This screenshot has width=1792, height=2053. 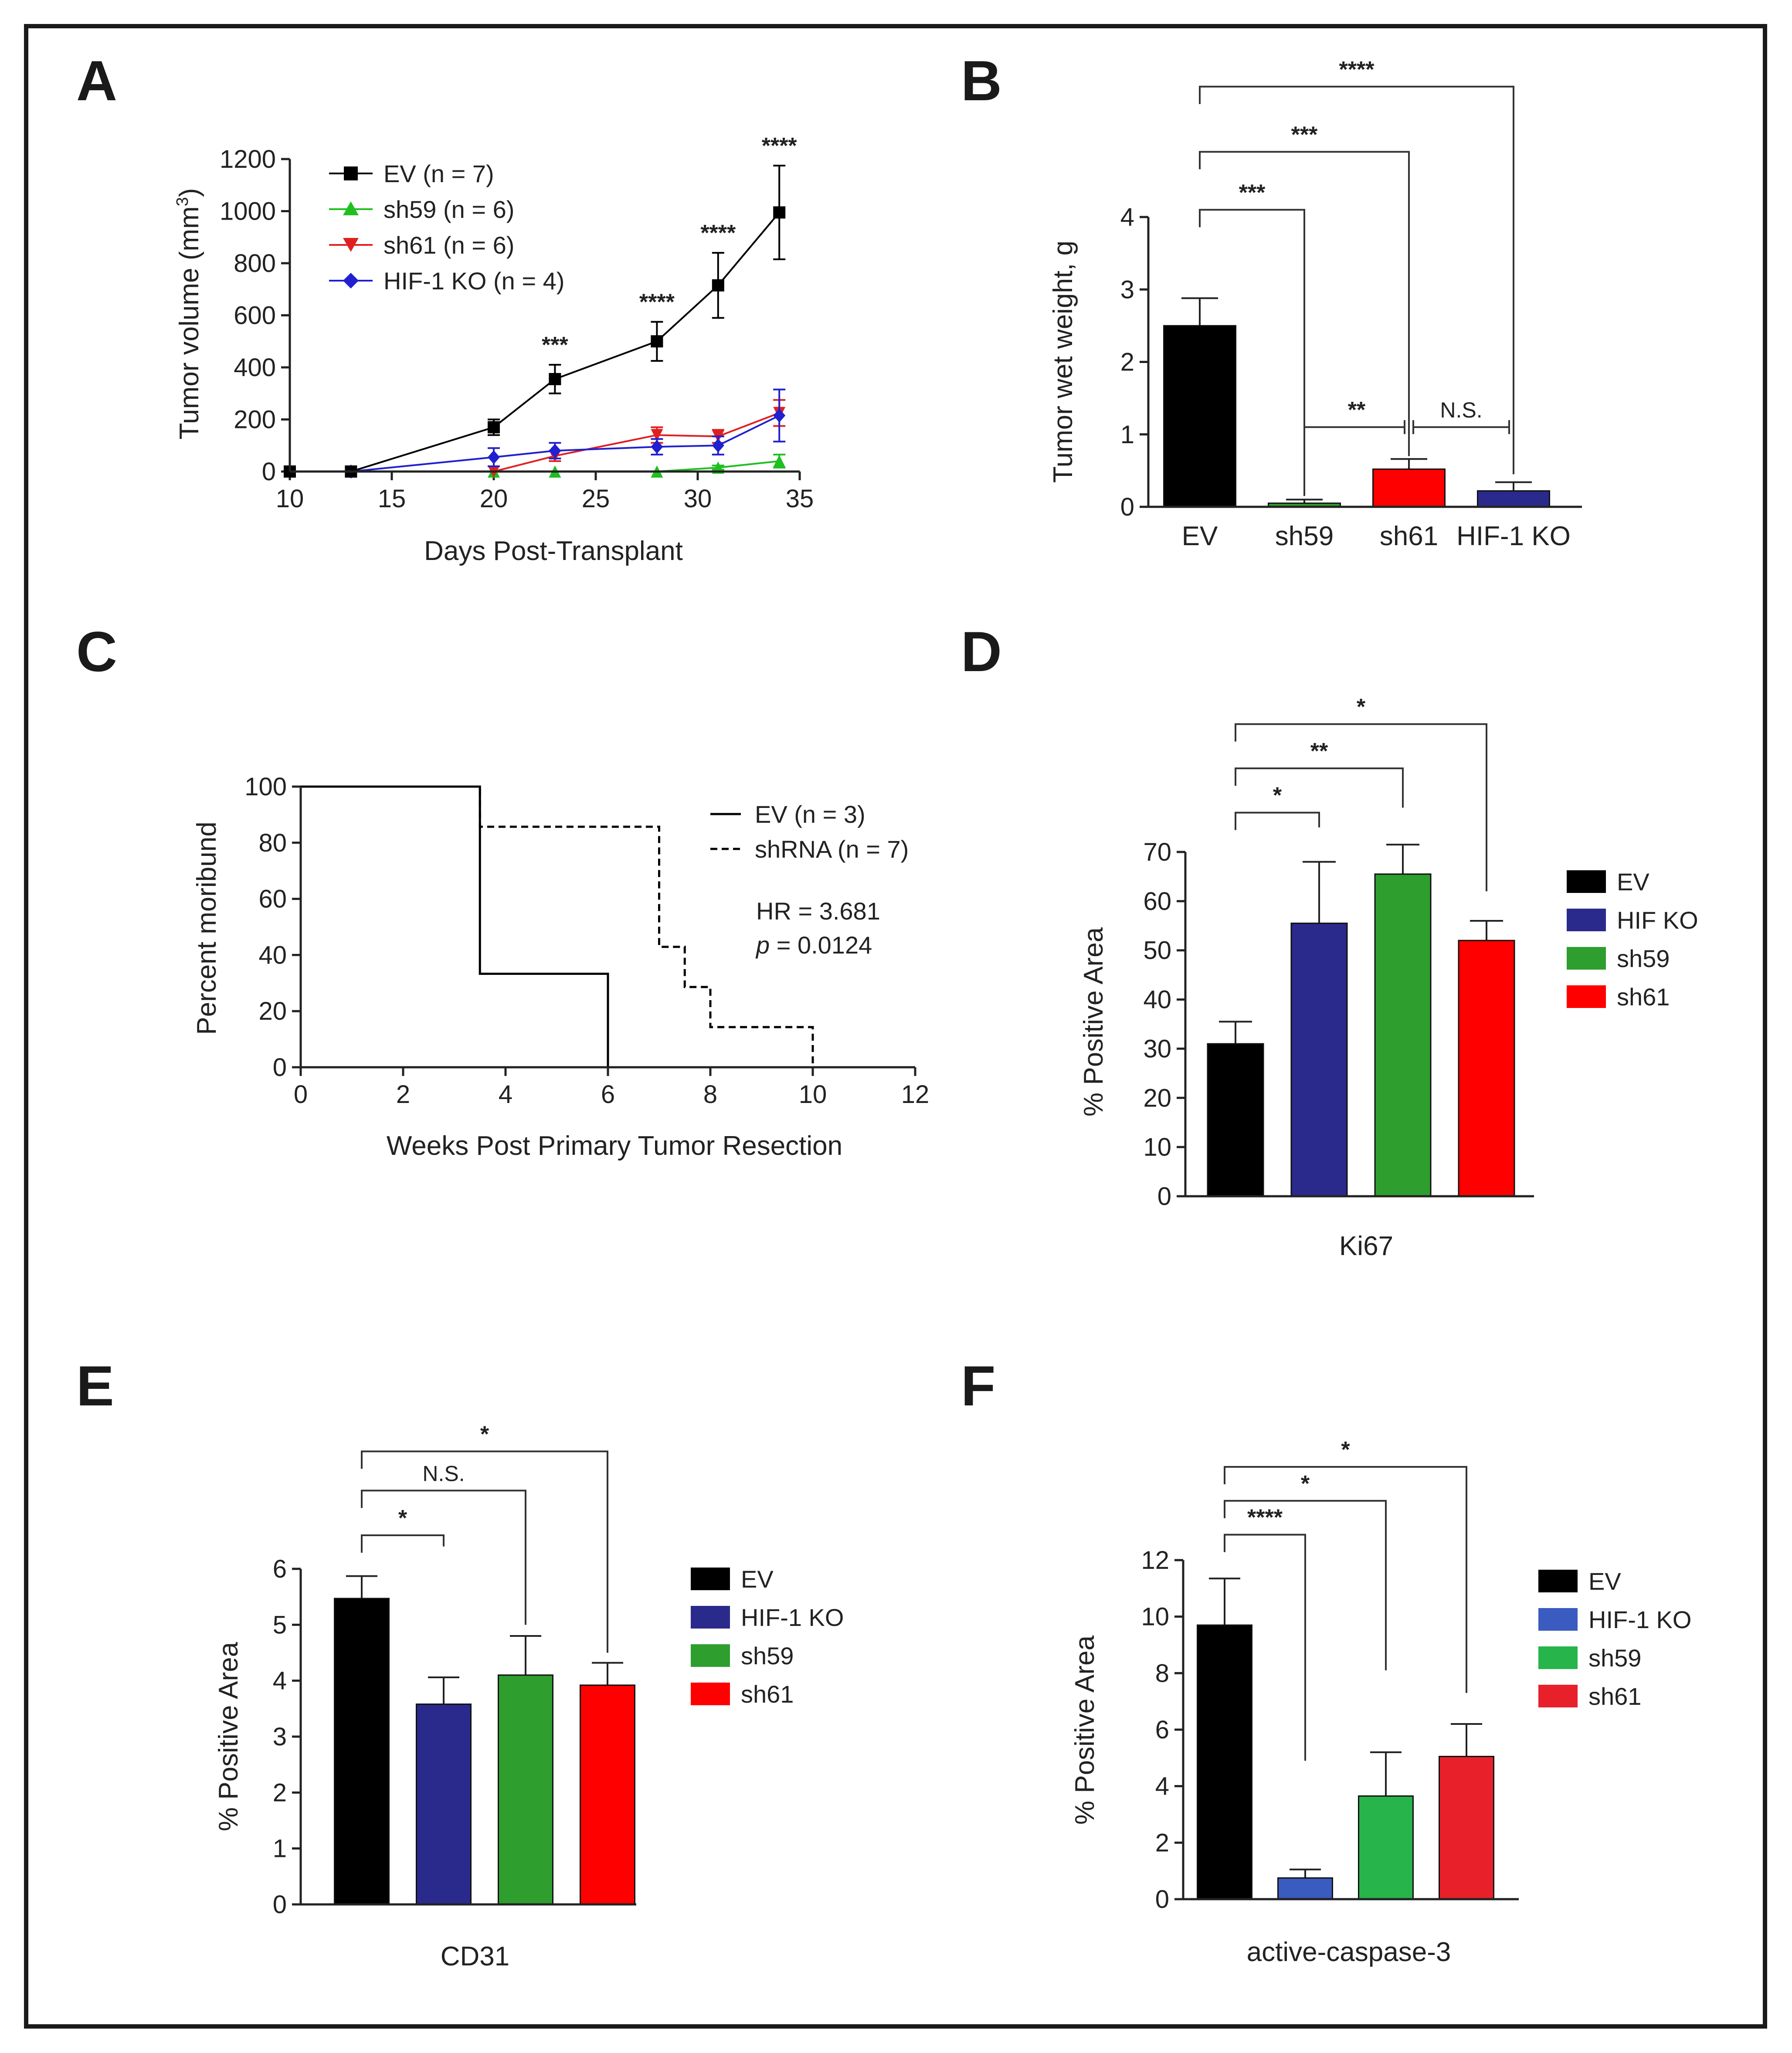 I want to click on y-tick-label: 800, so click(x=255, y=263).